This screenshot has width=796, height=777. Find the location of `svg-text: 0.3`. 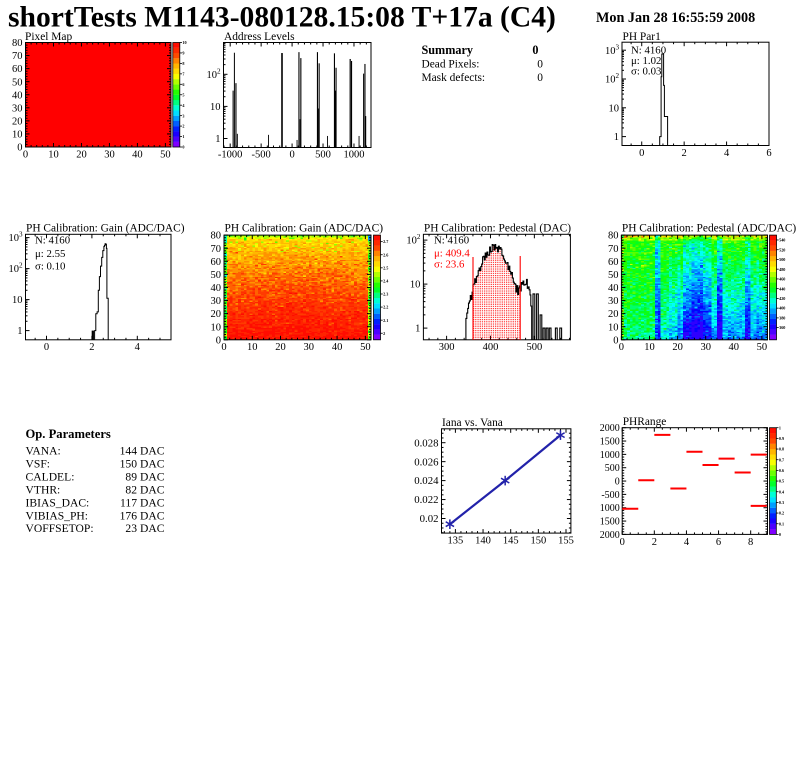

svg-text: 0.3 is located at coordinates (781, 502).